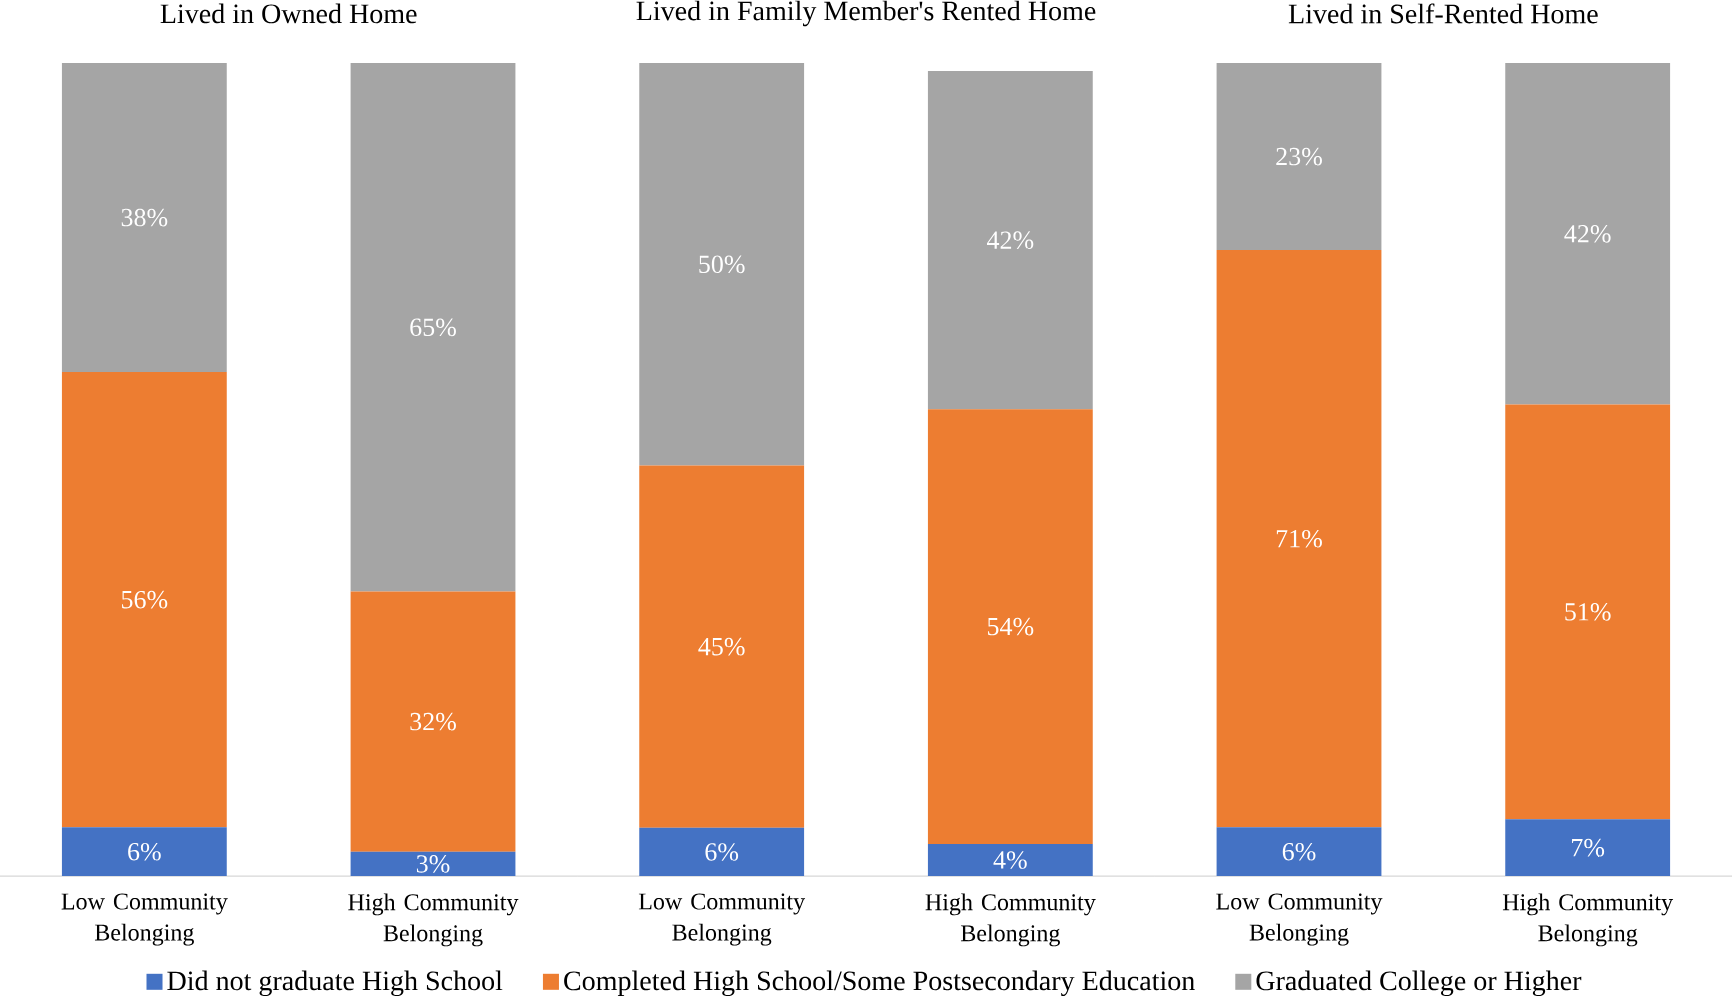  I want to click on data-label: 51%, so click(1588, 611).